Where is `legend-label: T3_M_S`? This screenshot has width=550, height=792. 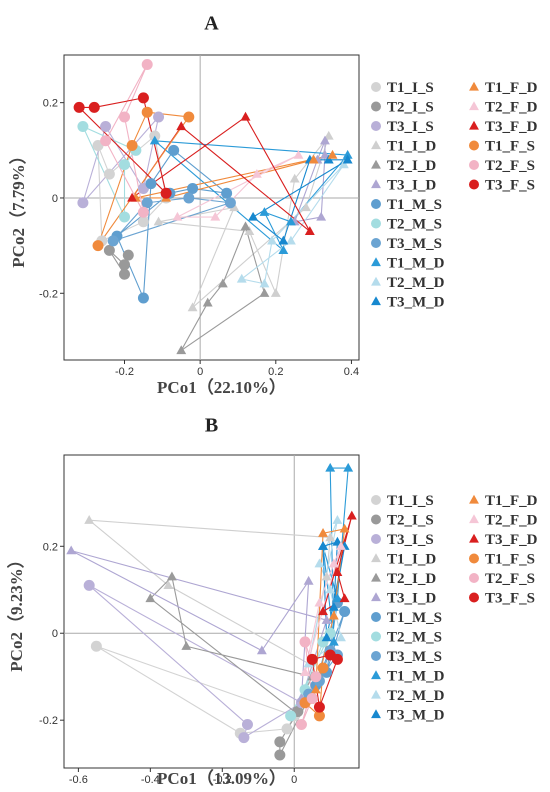
legend-label: T3_M_S is located at coordinates (414, 244).